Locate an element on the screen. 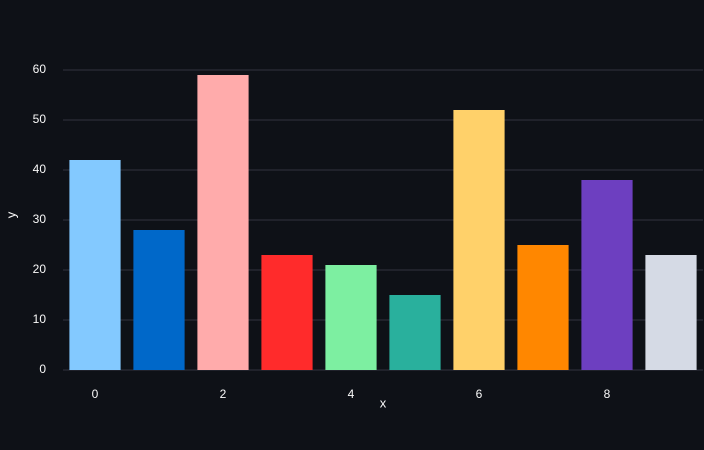 This screenshot has height=450, width=704. y-tick-label: 50 is located at coordinates (40, 119).